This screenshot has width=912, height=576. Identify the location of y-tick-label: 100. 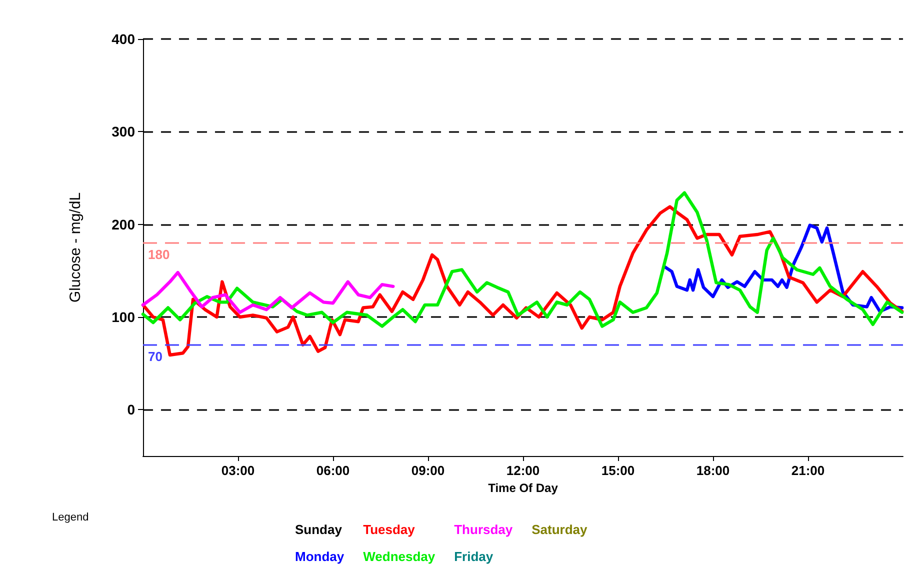
(124, 317).